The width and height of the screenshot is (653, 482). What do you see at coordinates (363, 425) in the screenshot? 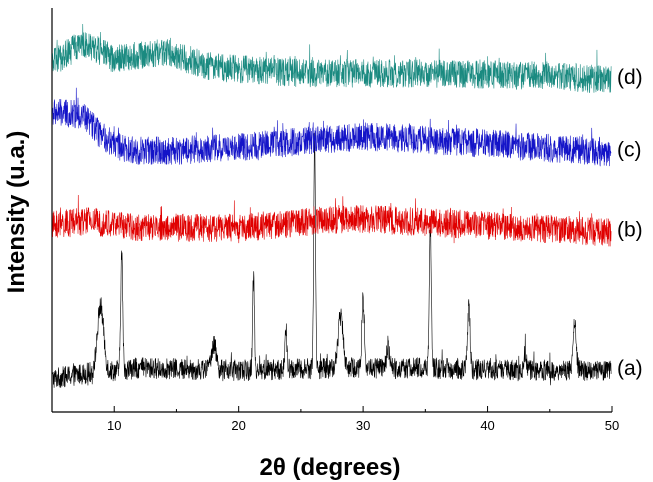
I see `x-tick-label: 30` at bounding box center [363, 425].